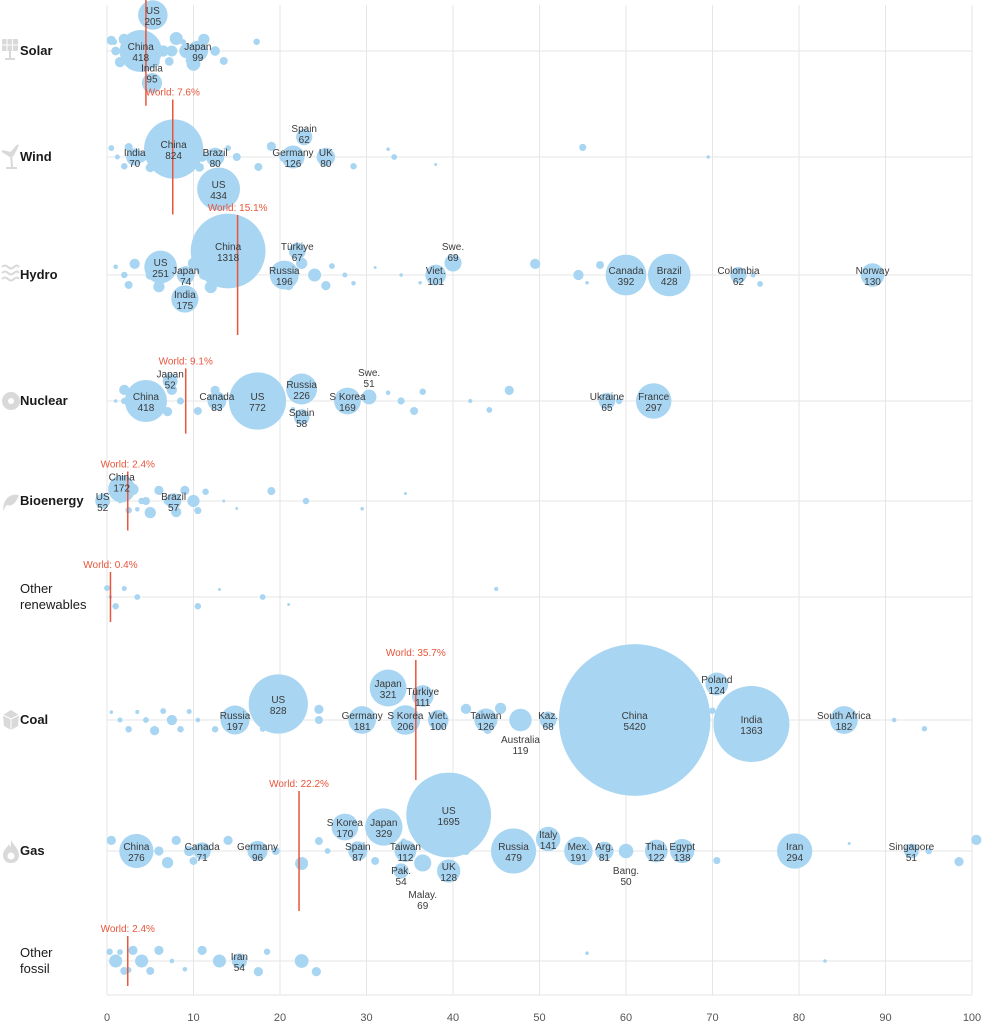 Image resolution: width=985 pixels, height=1024 pixels. What do you see at coordinates (453, 258) in the screenshot?
I see `bubble-value-label: 69` at bounding box center [453, 258].